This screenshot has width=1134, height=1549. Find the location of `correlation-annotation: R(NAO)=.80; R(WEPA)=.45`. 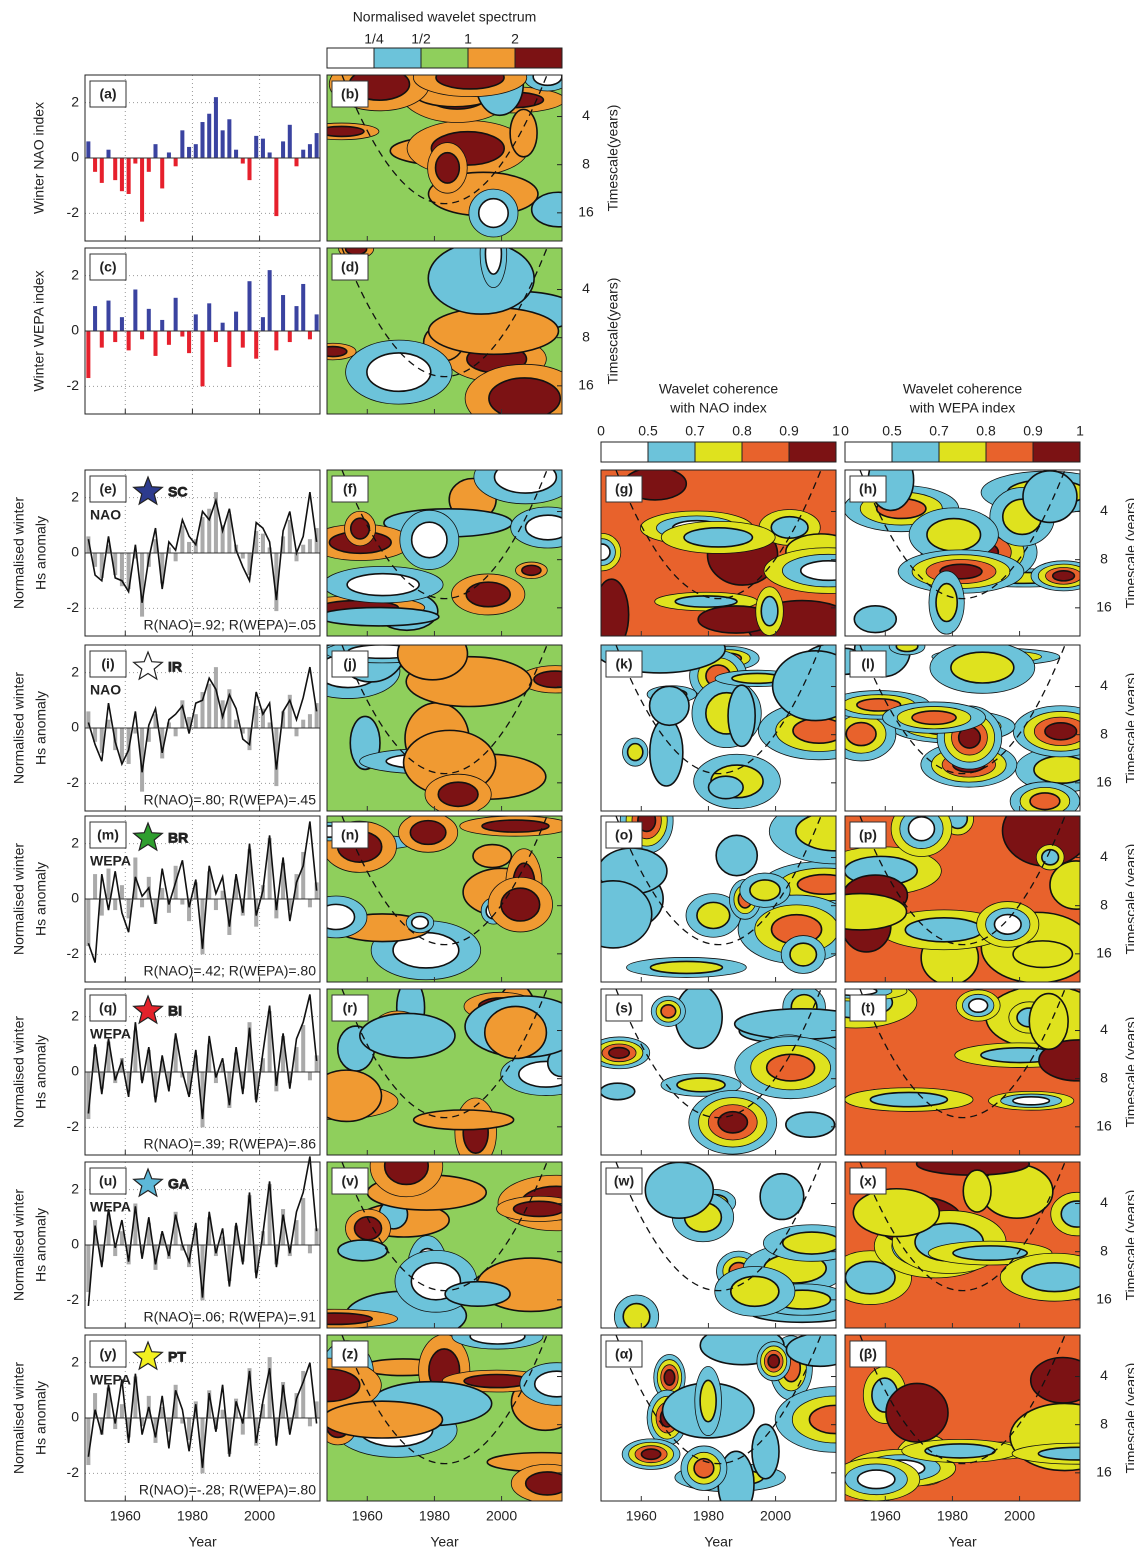

correlation-annotation: R(NAO)=.80; R(WEPA)=.45 is located at coordinates (230, 800).